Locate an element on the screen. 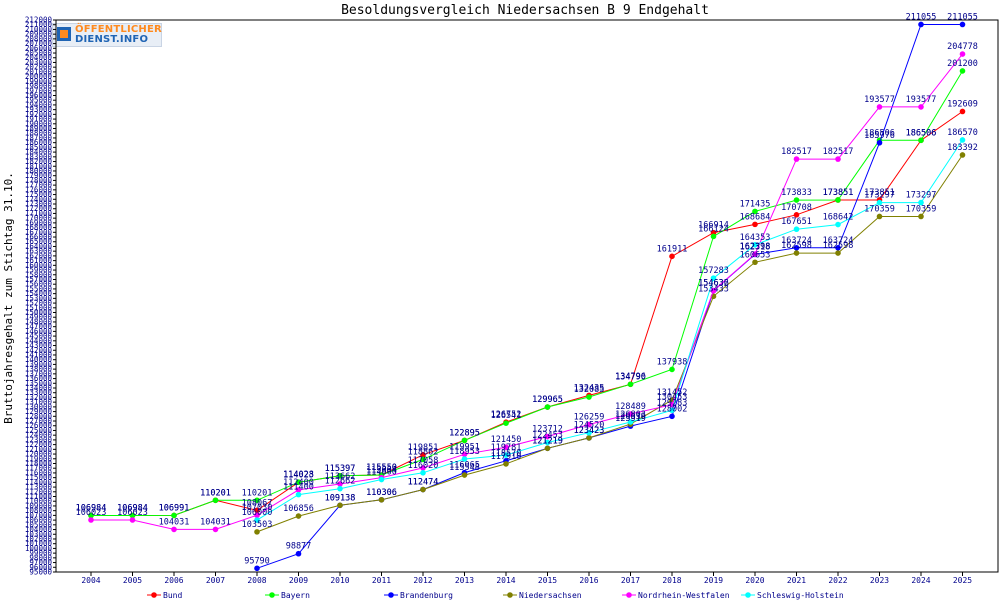  data-label: 121219 is located at coordinates (547, 441).